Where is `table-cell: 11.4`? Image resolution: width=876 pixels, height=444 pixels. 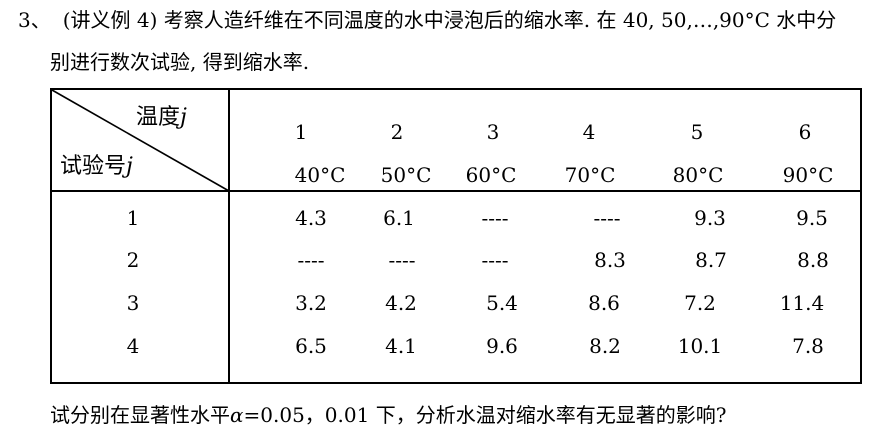
table-cell: 11.4 is located at coordinates (802, 303).